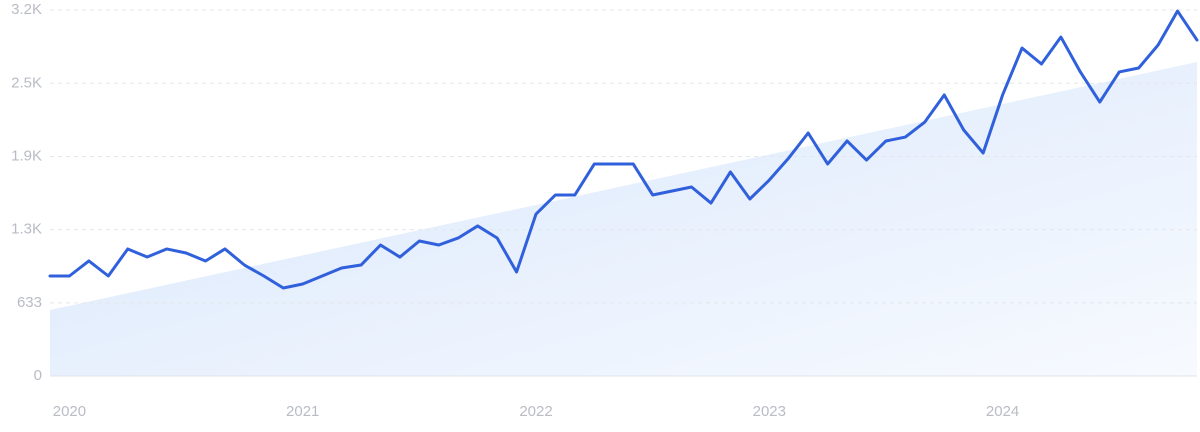 Image resolution: width=1200 pixels, height=432 pixels. What do you see at coordinates (26, 155) in the screenshot?
I see `y-tick-label: 1.9K` at bounding box center [26, 155].